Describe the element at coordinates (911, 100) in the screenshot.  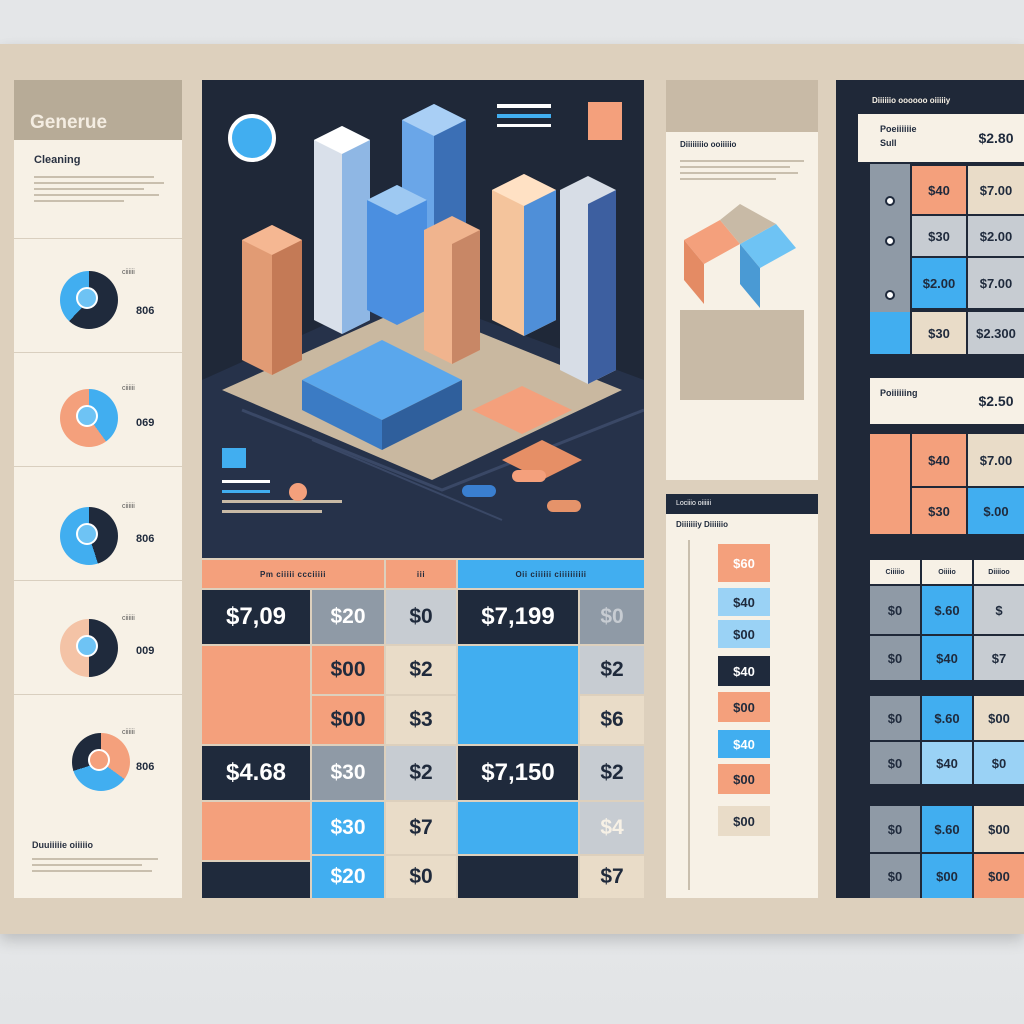
I see `right-panel-title: Diiiiiio oooooo oiiiiiy` at that location.